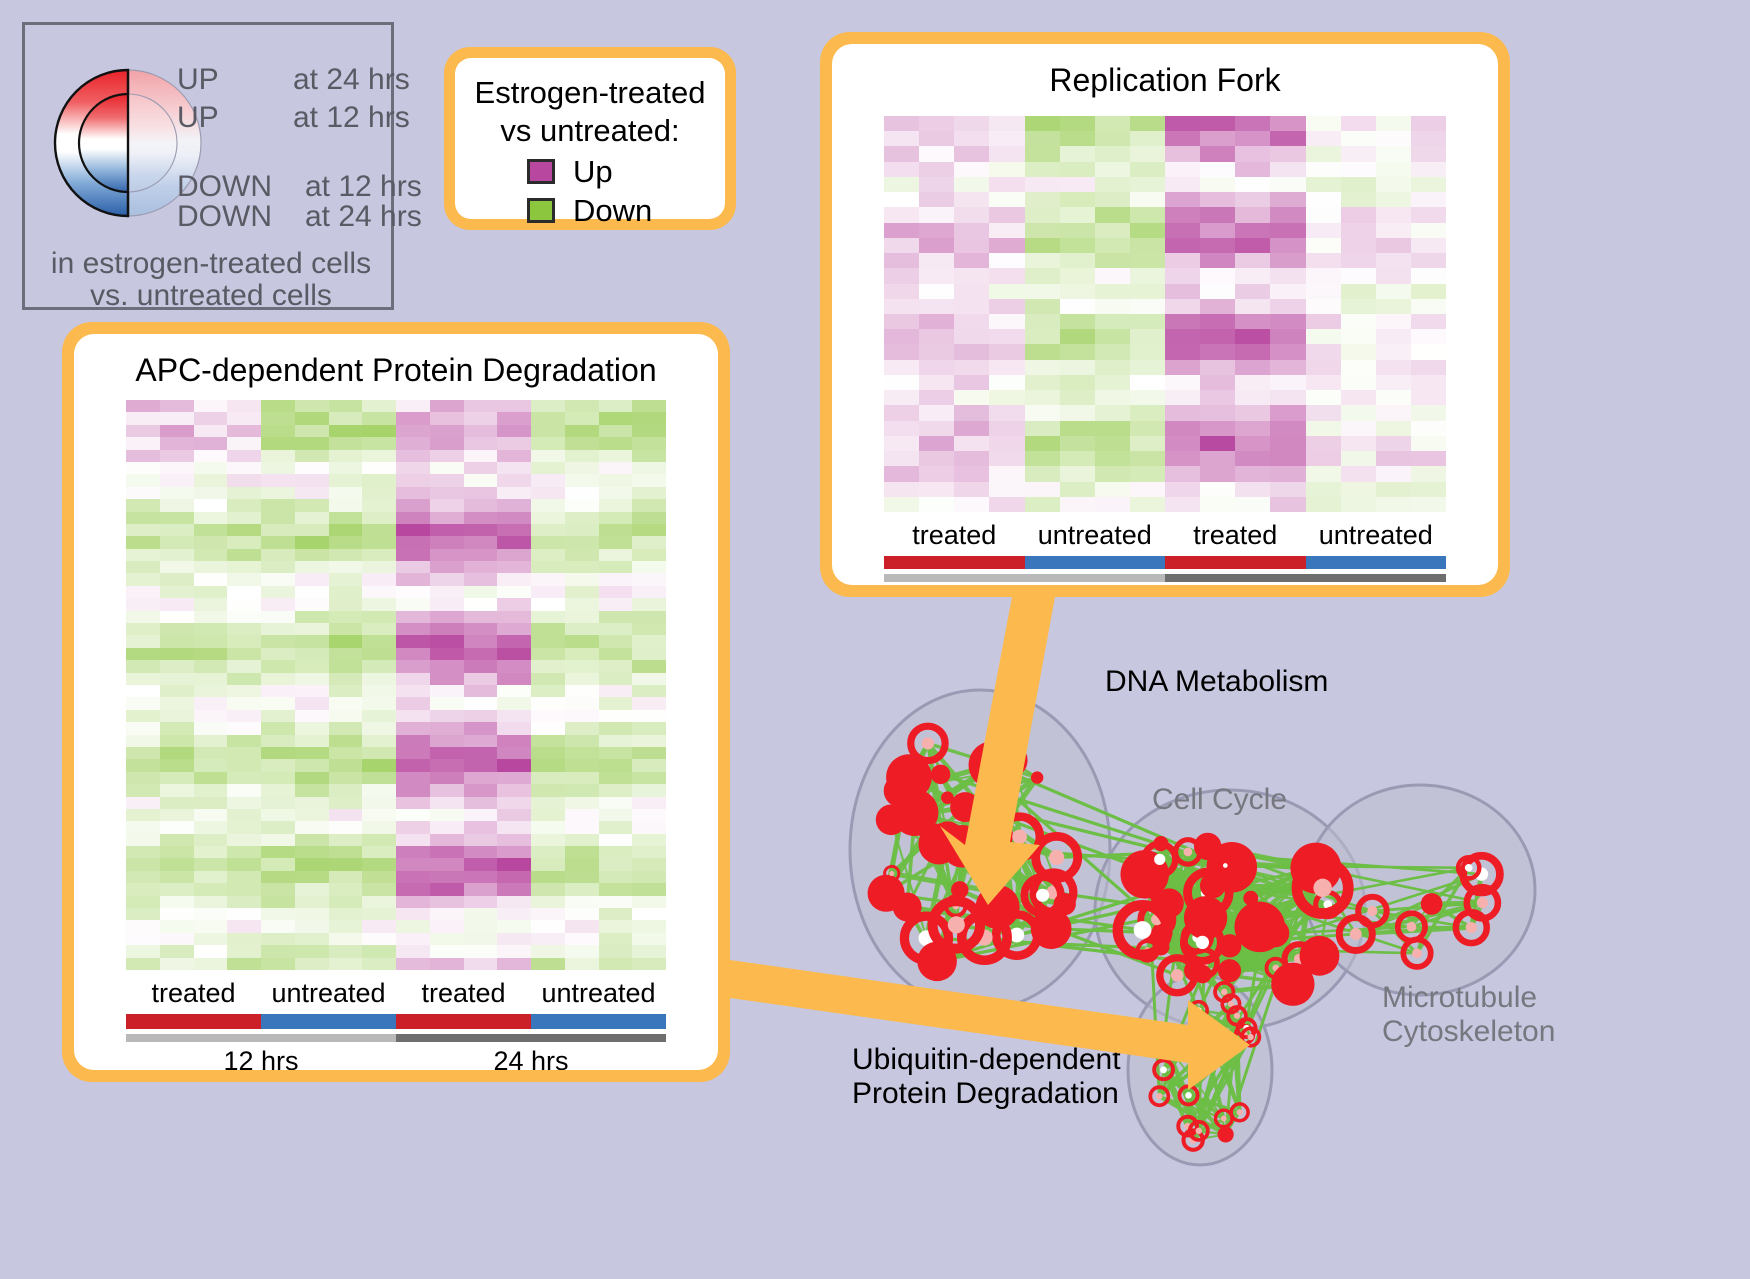 The image size is (1750, 1279). I want to click on time-bar-segment, so click(1024, 578).